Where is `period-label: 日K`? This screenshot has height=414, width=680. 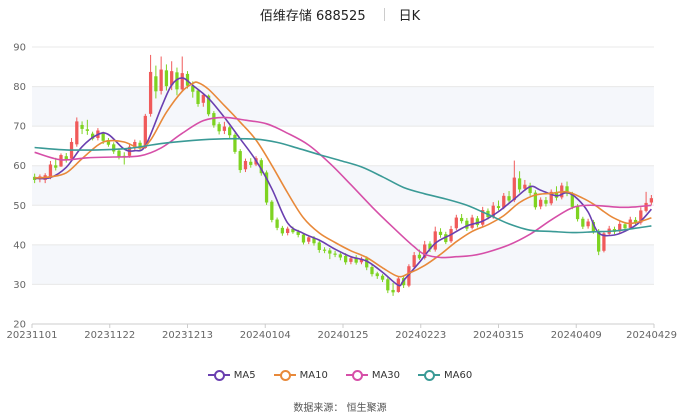
period-label: 日K is located at coordinates (409, 16).